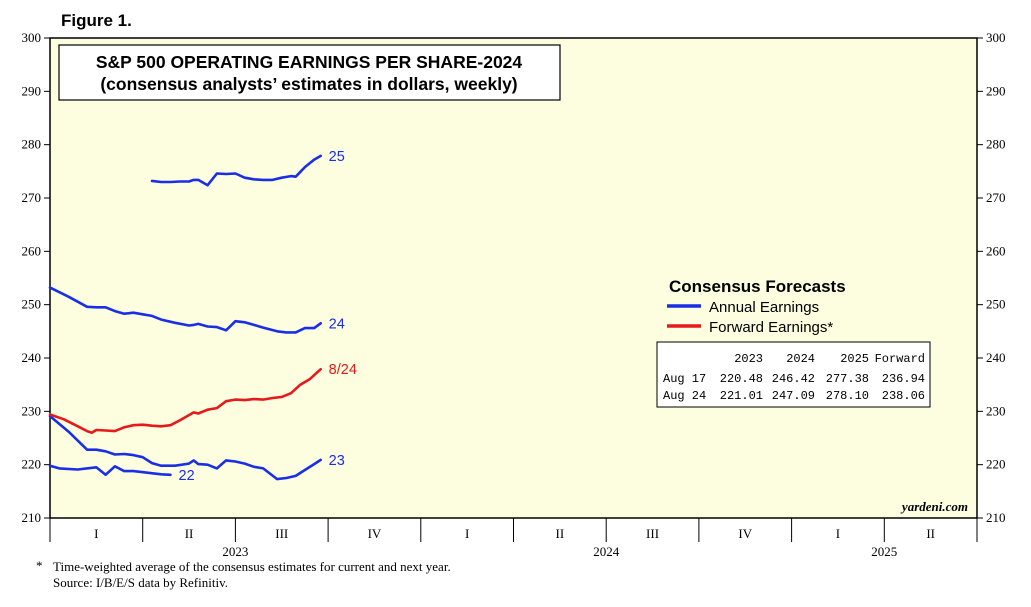 This screenshot has width=1031, height=607. I want to click on series-end-label: 24, so click(337, 324).